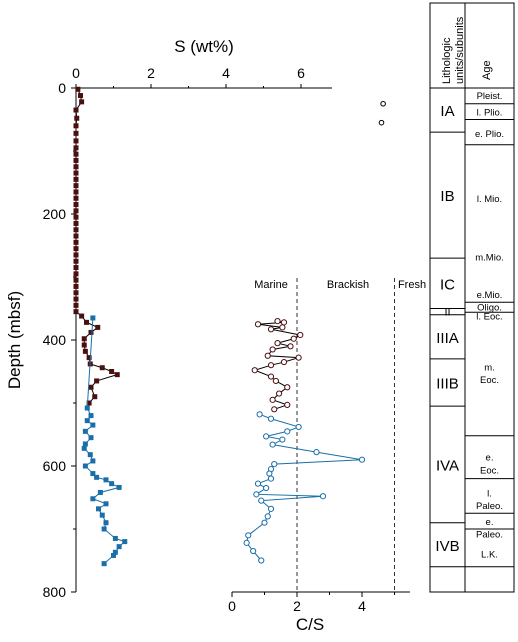 The image size is (518, 642). What do you see at coordinates (490, 112) in the screenshot?
I see `age-label: l. Plio.` at bounding box center [490, 112].